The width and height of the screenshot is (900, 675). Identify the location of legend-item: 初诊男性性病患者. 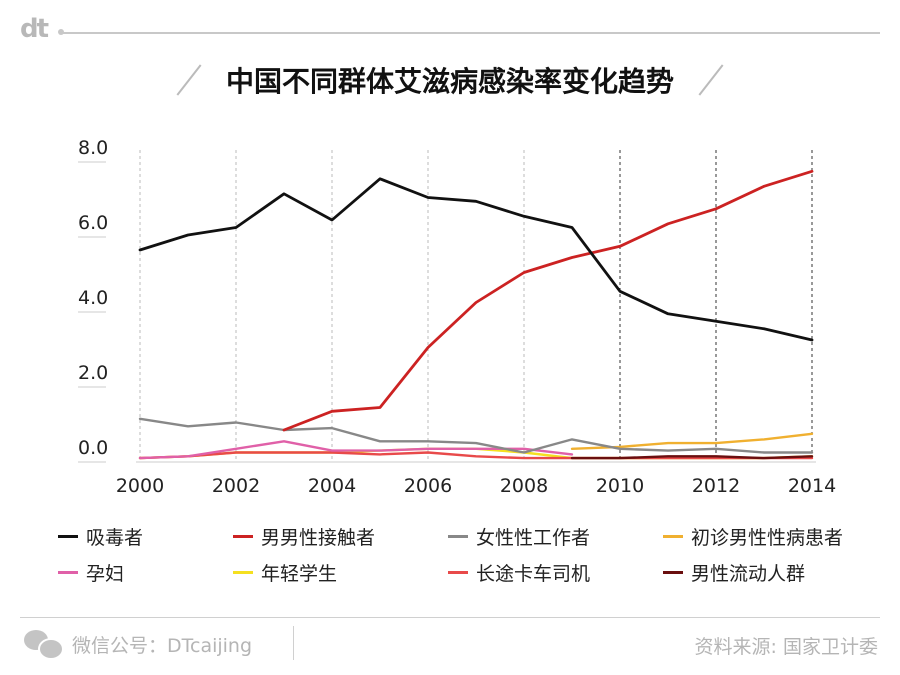
(770, 537).